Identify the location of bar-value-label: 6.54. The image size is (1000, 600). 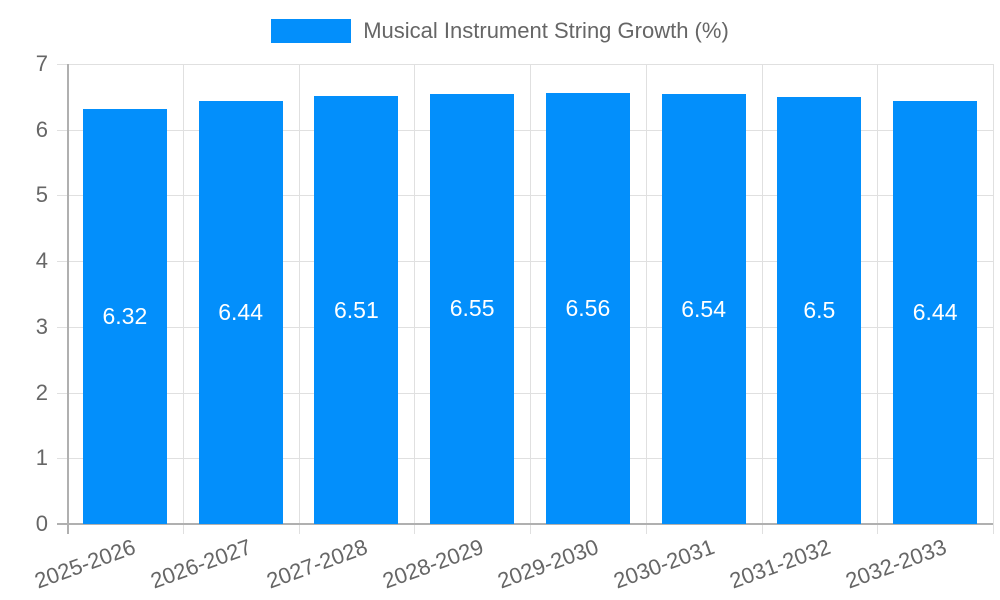
(703, 308).